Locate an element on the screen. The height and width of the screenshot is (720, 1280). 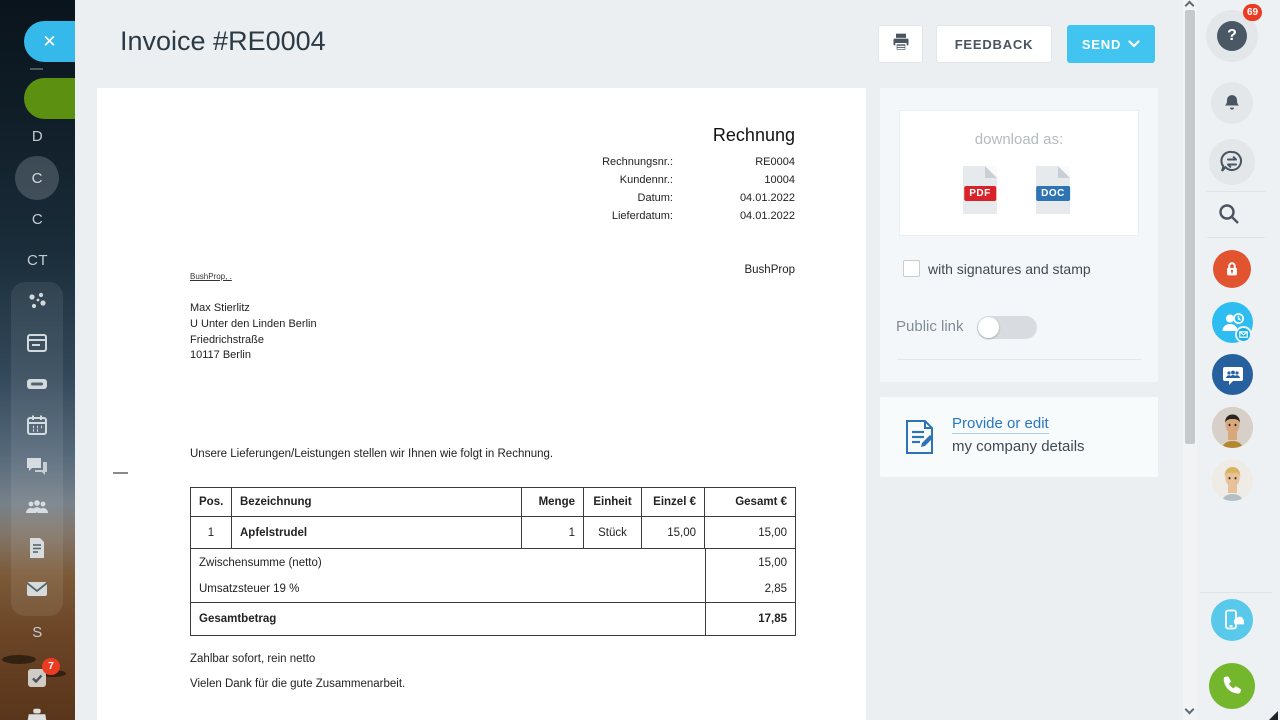
wallpaper-rock is located at coordinates (19, 659).